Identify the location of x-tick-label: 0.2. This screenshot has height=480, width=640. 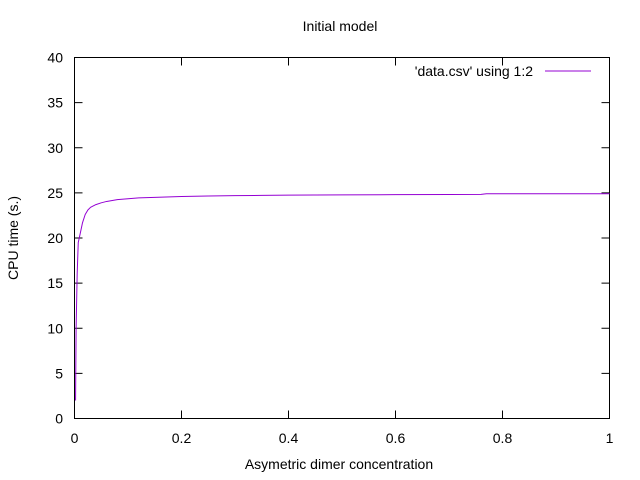
(182, 438).